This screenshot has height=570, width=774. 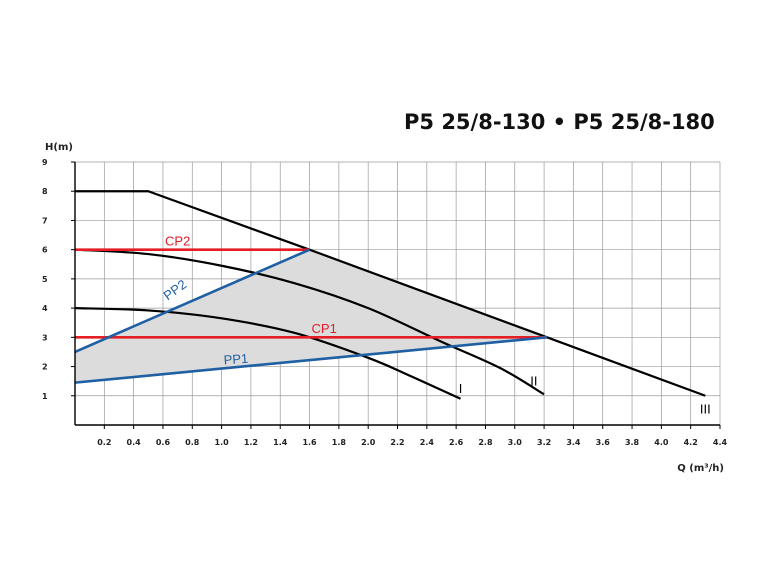 What do you see at coordinates (45, 162) in the screenshot?
I see `y-tick-label: 9` at bounding box center [45, 162].